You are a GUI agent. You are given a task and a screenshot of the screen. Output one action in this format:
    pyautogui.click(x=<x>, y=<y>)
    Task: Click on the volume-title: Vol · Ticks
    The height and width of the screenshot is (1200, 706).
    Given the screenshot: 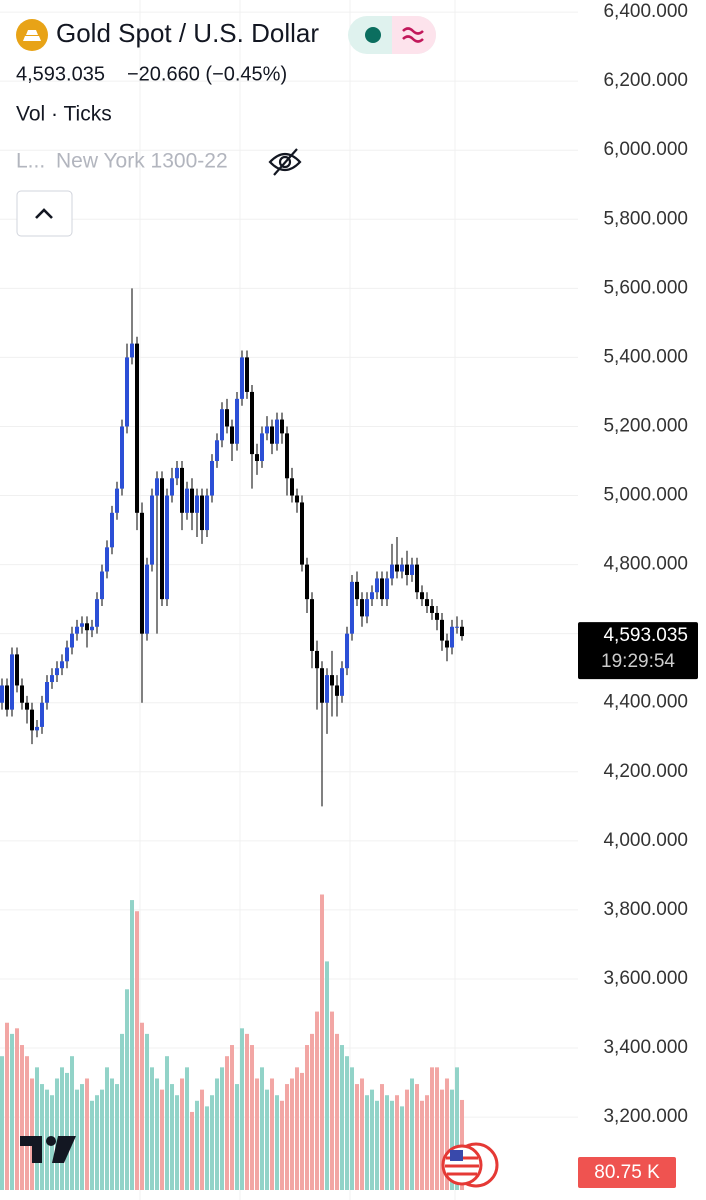 What is the action you would take?
    pyautogui.click(x=64, y=114)
    